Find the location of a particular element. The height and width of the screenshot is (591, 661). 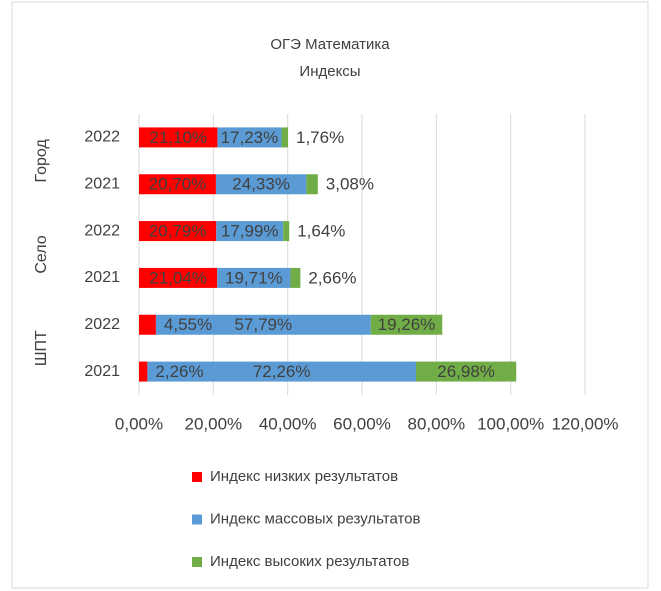

data-label: 20,79% is located at coordinates (178, 231).